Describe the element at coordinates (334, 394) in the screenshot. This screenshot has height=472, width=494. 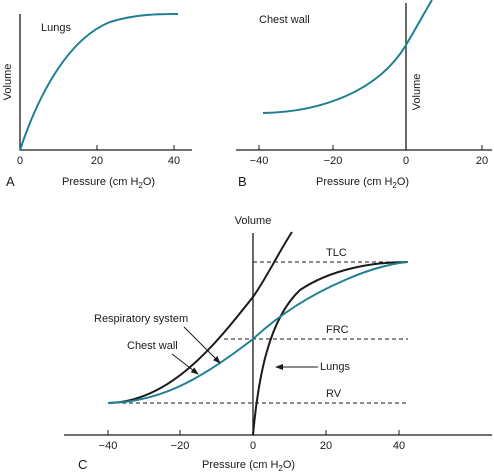
I see `rv-label: RV` at that location.